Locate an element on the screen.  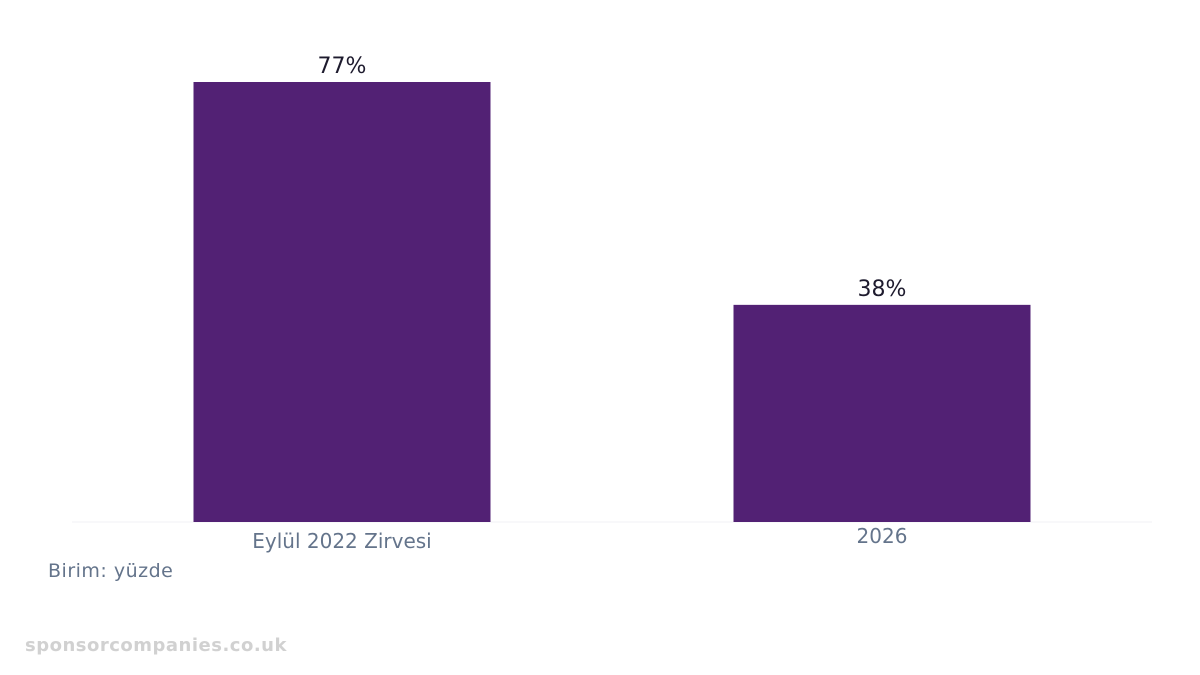
watermark: sponsorcompanies.co.uk is located at coordinates (156, 645).